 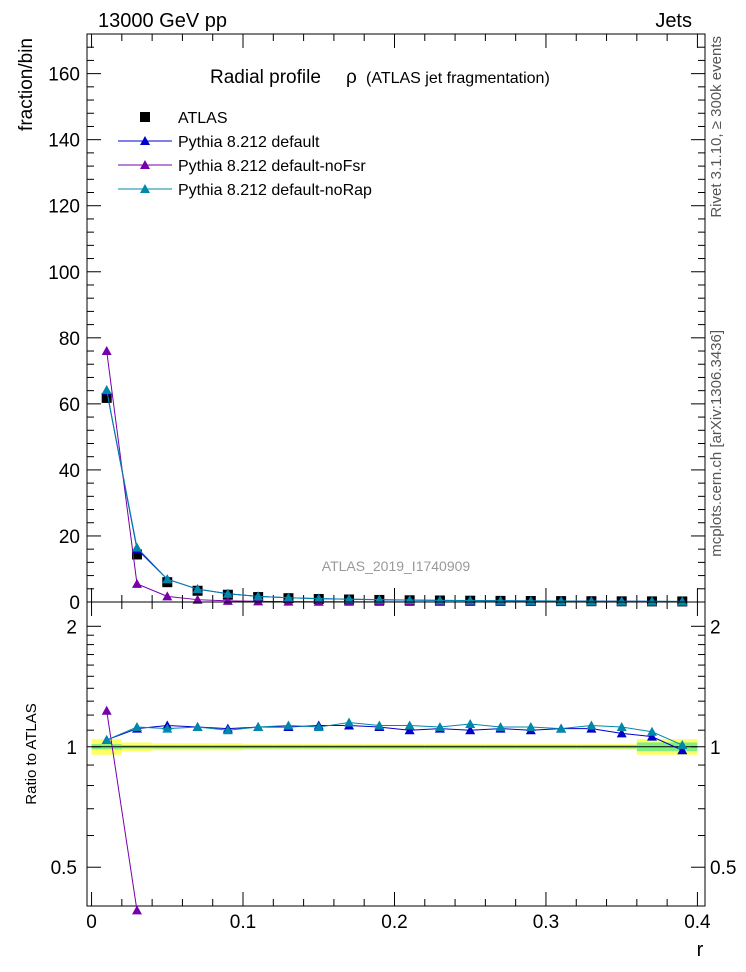 I want to click on legend-marker-pythia-default, so click(x=145, y=140).